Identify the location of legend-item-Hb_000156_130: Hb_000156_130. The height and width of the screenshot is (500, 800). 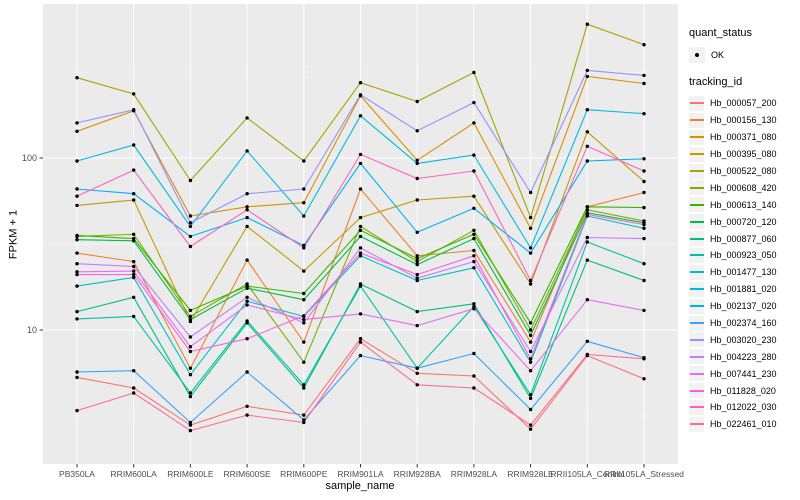
(744, 120).